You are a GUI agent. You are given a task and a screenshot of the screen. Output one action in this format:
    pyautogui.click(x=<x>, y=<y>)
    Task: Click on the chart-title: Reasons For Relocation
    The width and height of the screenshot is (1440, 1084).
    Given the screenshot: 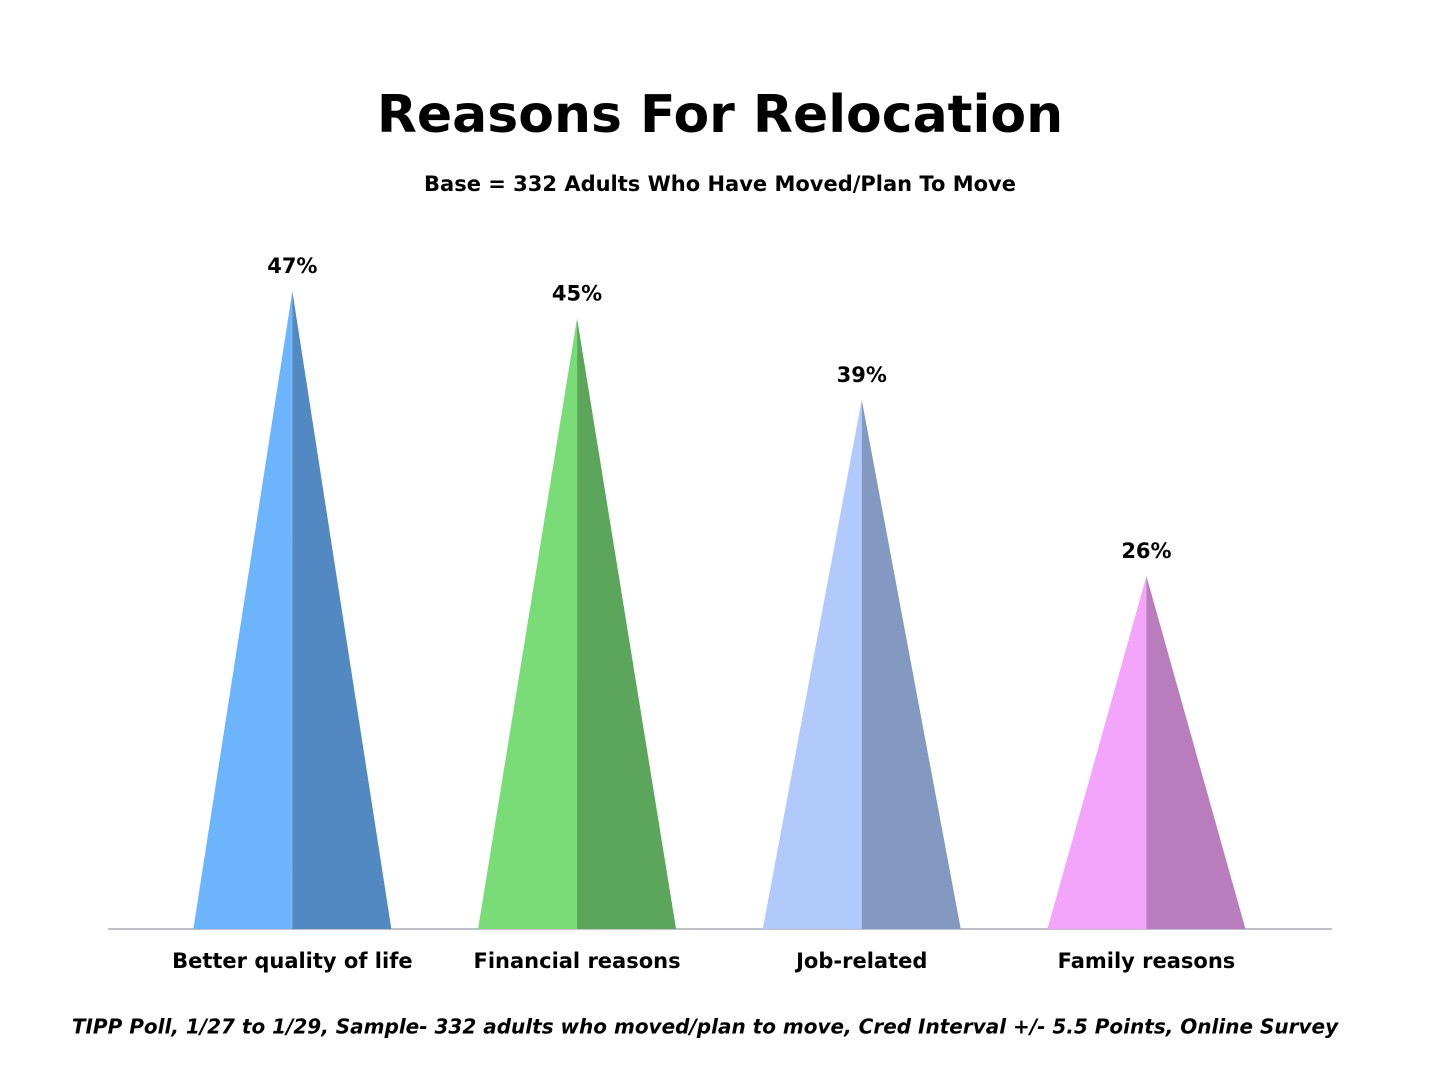 What is the action you would take?
    pyautogui.click(x=720, y=115)
    